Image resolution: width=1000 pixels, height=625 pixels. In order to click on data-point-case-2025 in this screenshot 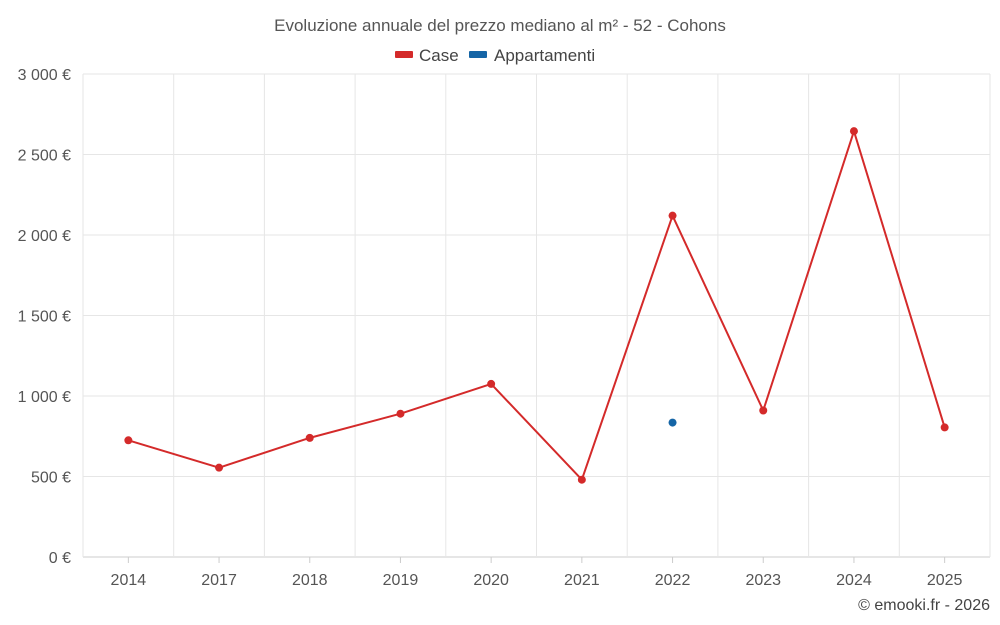, I will do `click(944, 427)`.